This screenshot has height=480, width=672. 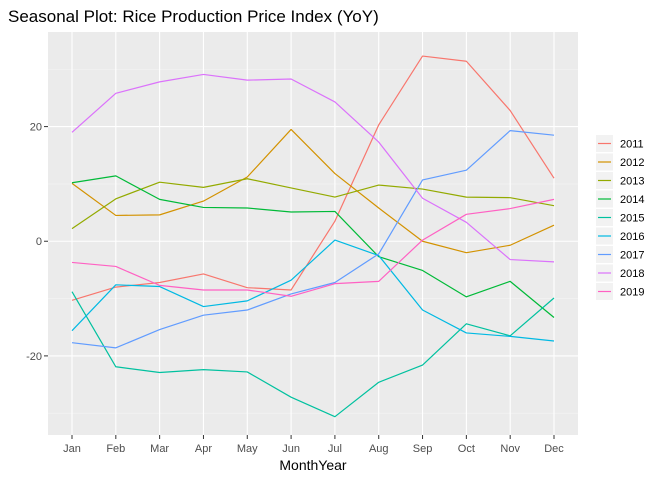 I want to click on x-tick-label: Jan, so click(x=72, y=449).